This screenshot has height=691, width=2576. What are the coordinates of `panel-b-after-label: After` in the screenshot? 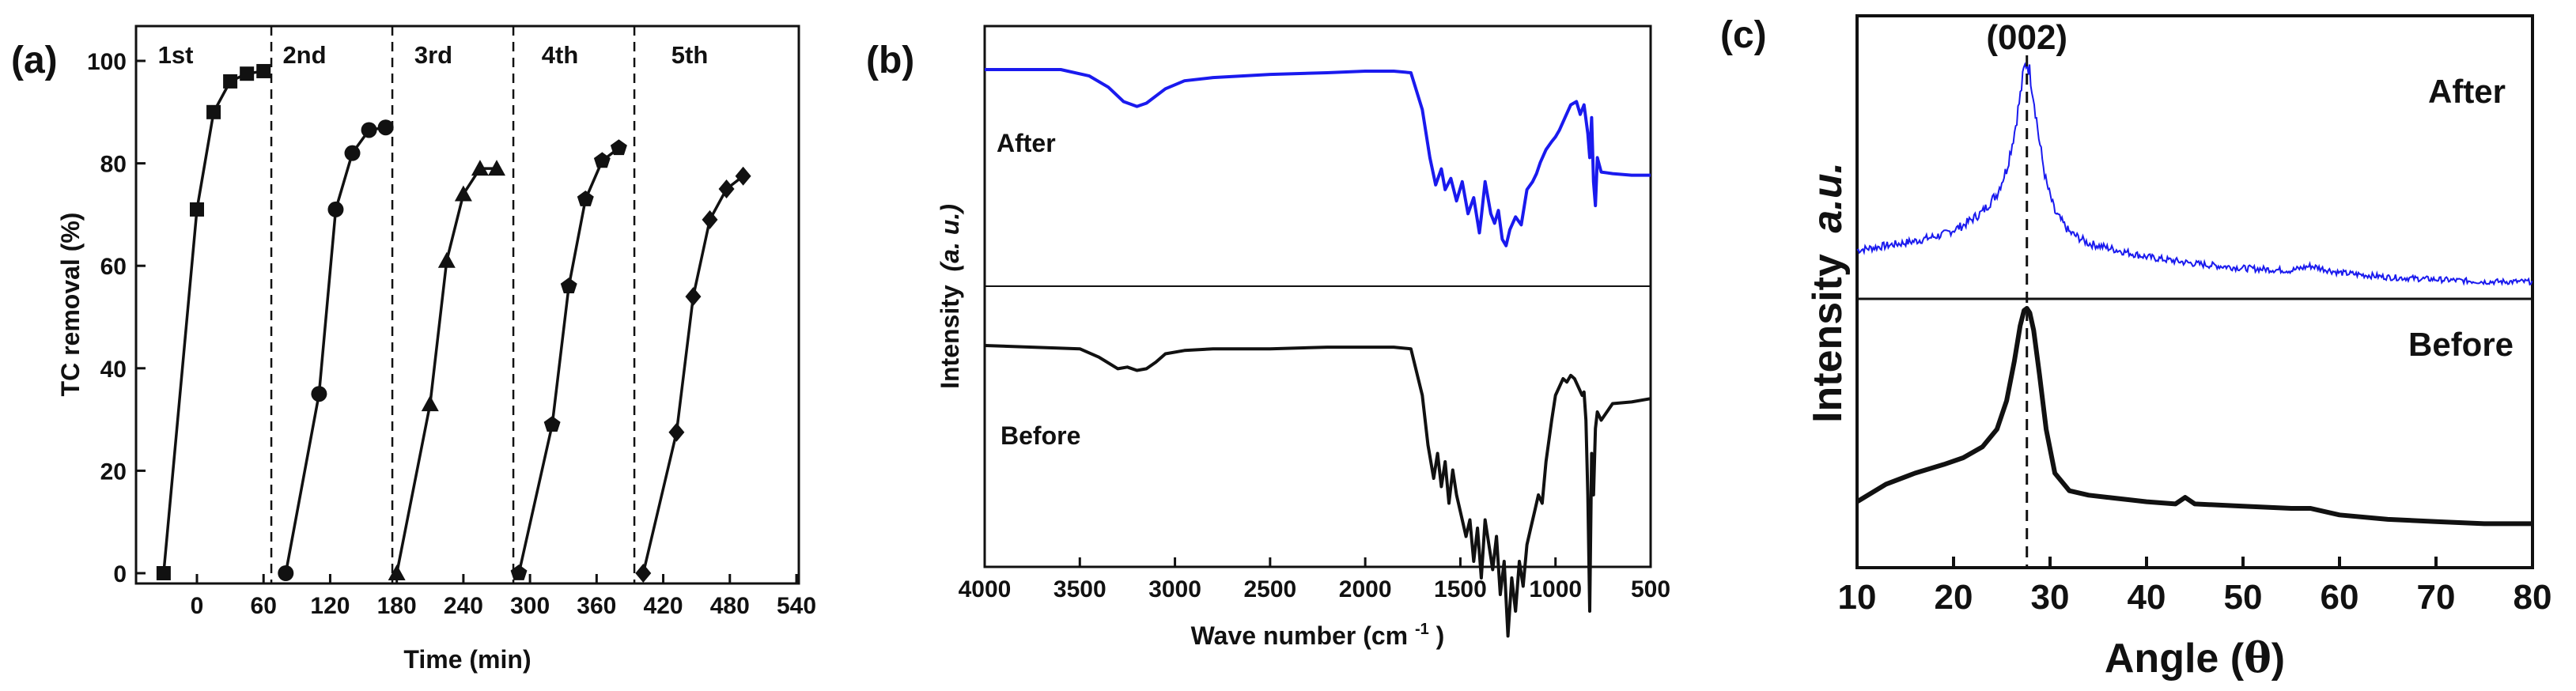 It's located at (1026, 143).